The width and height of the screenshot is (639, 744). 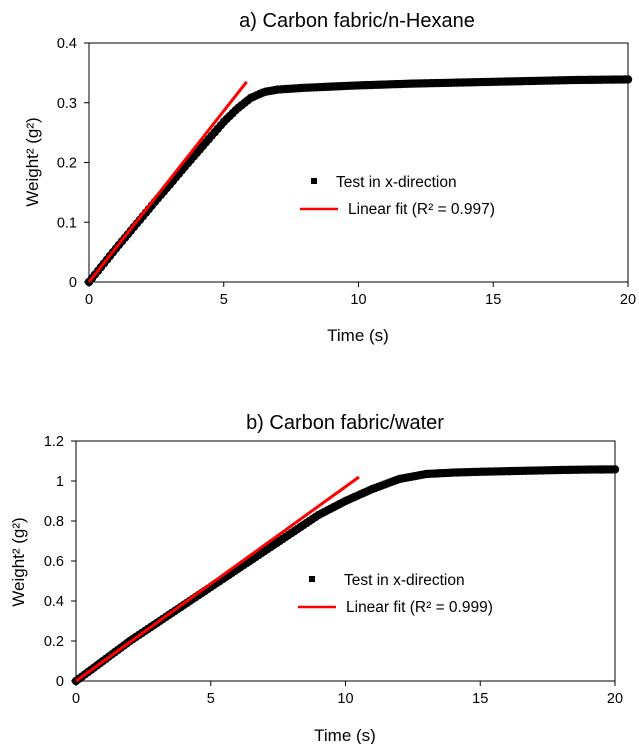 What do you see at coordinates (89, 300) in the screenshot?
I see `chart-a-x-tick-label: 0` at bounding box center [89, 300].